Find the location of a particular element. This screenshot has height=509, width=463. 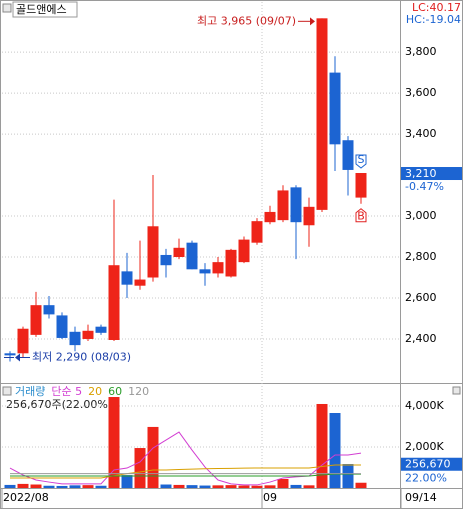

volume-note: 256,670주(22.00%) is located at coordinates (59, 404).